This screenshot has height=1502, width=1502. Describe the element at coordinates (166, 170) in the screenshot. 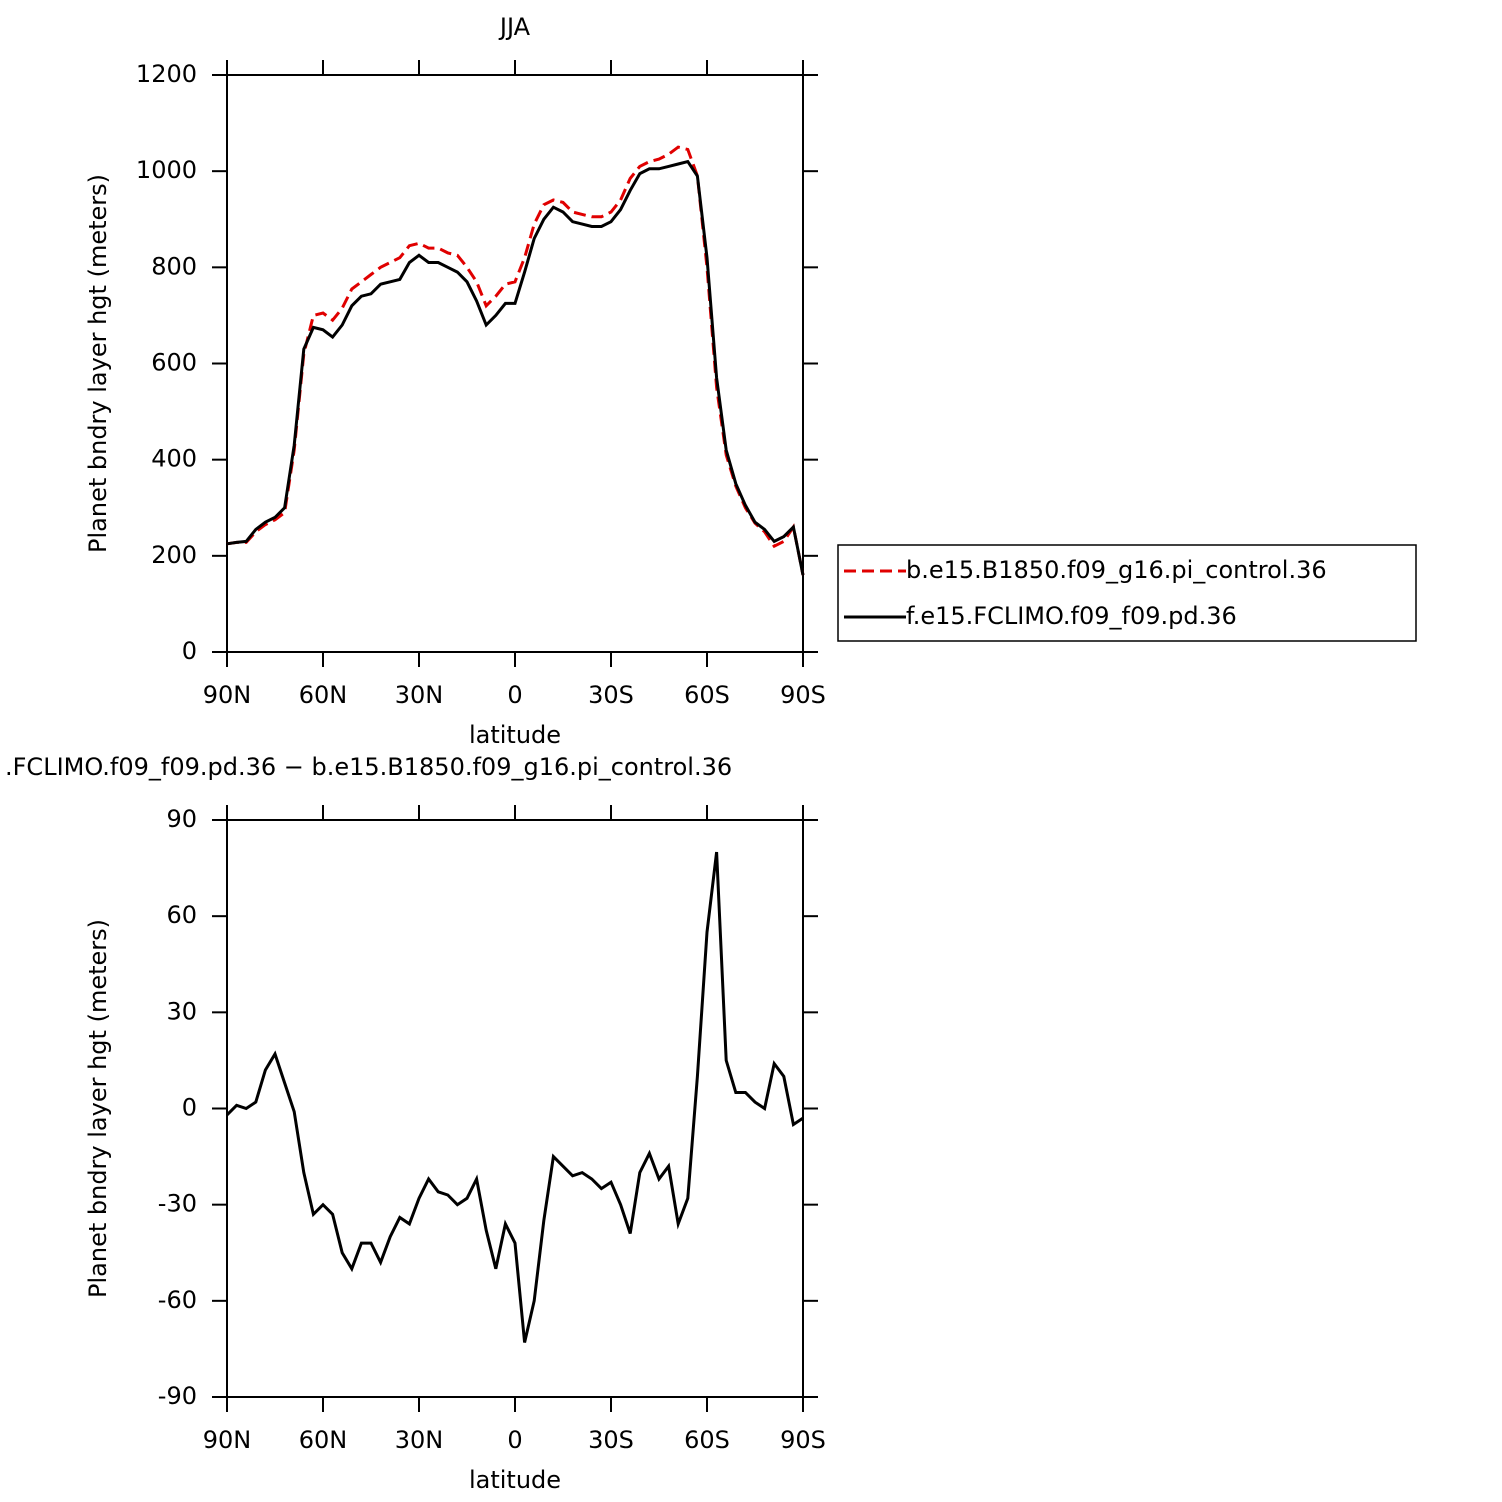

I see `y-tick-label: 1000` at that location.